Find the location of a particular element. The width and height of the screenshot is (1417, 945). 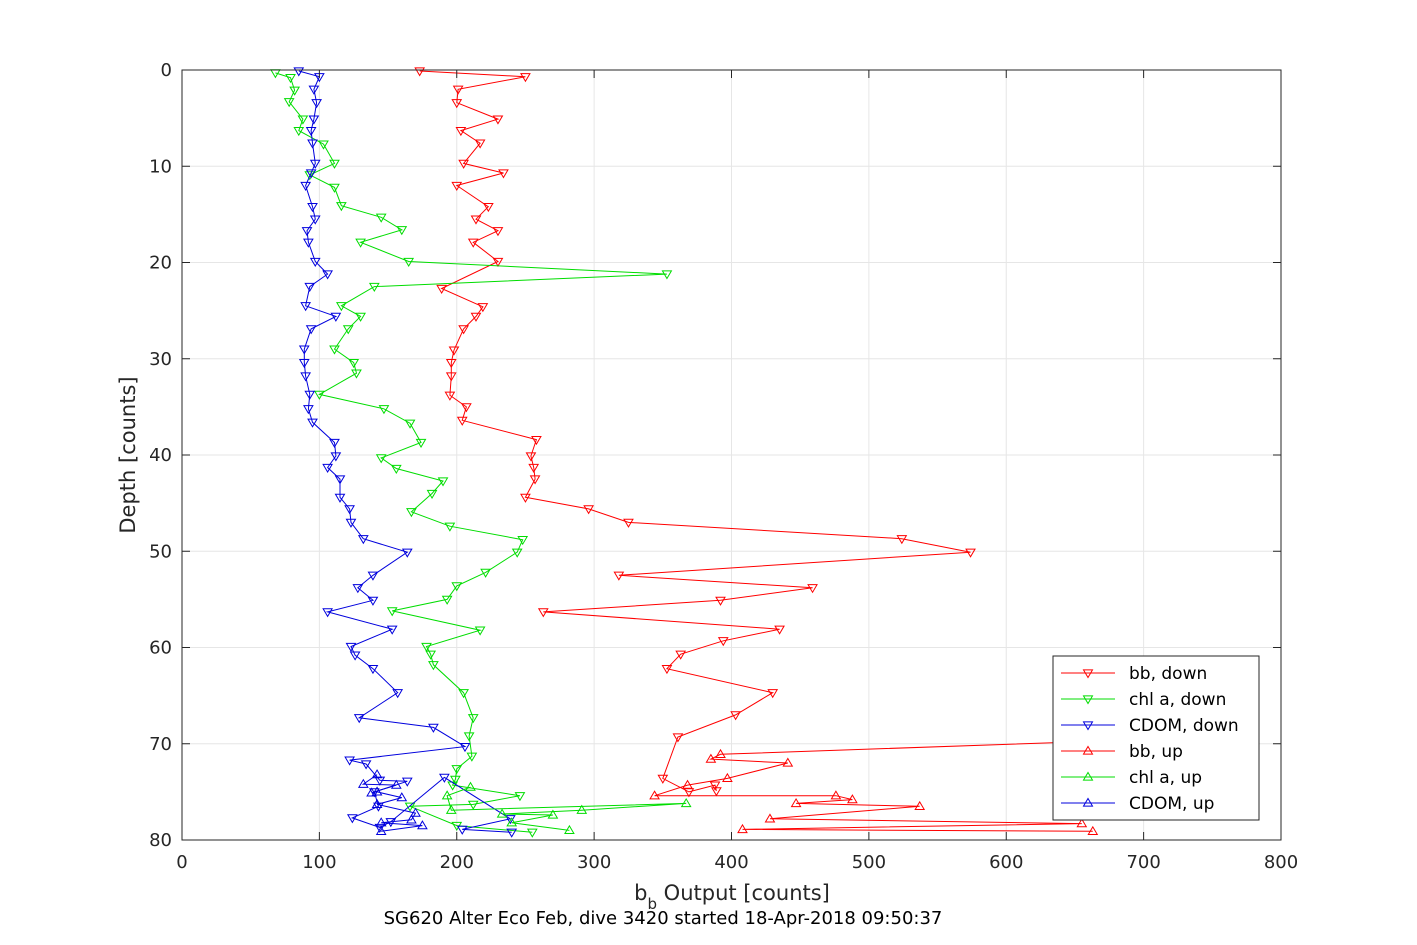

series-chl-a-up is located at coordinates (566, 808).